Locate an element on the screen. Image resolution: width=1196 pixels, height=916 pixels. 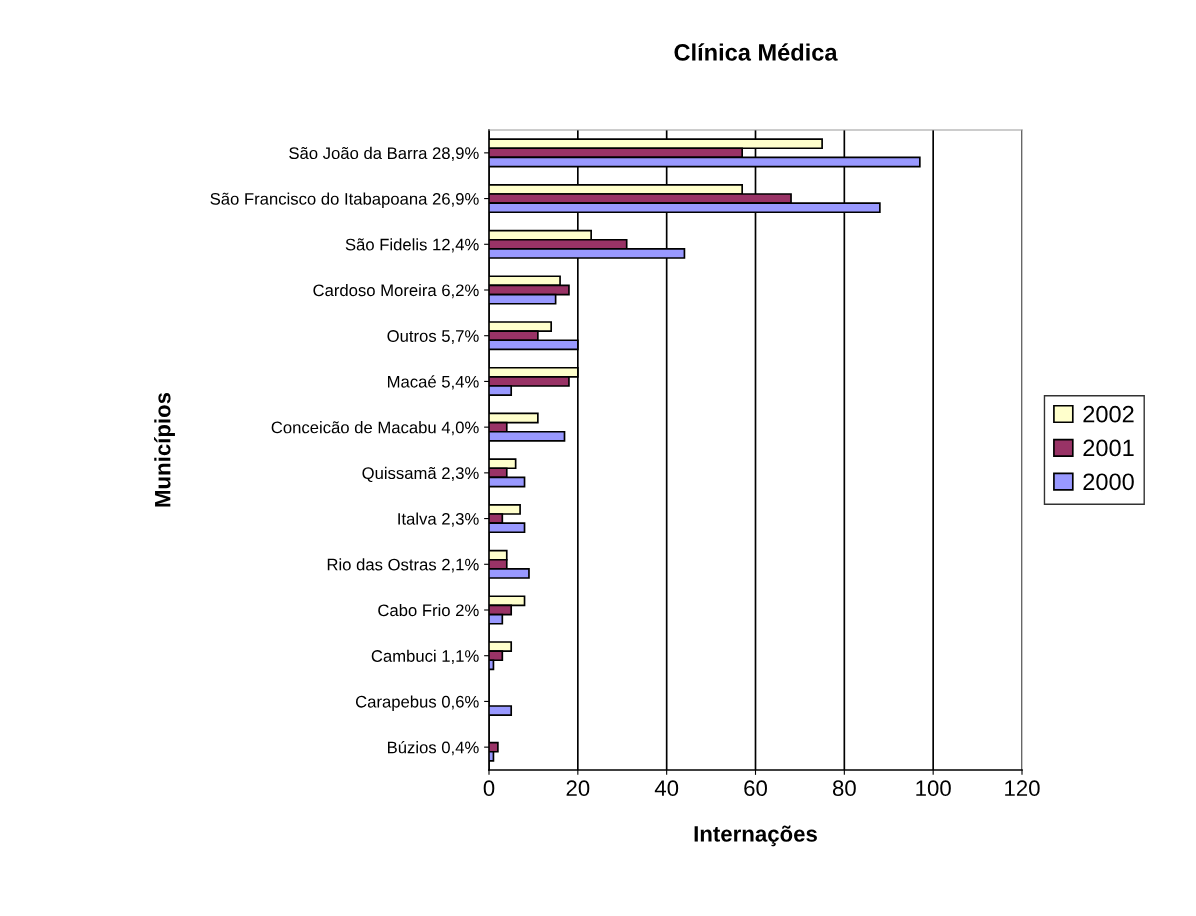
x-tick-label: 100 is located at coordinates (933, 788).